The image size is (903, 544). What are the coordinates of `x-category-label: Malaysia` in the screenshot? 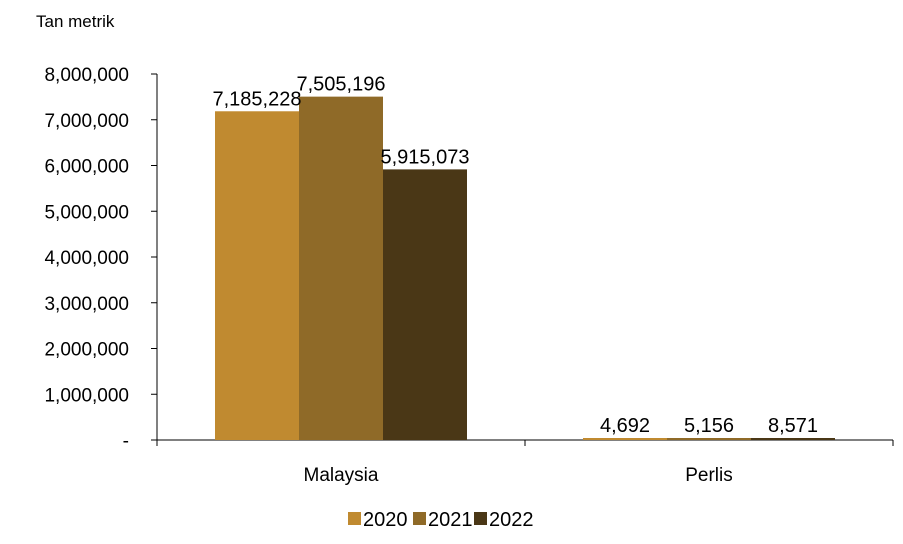 It's located at (341, 475).